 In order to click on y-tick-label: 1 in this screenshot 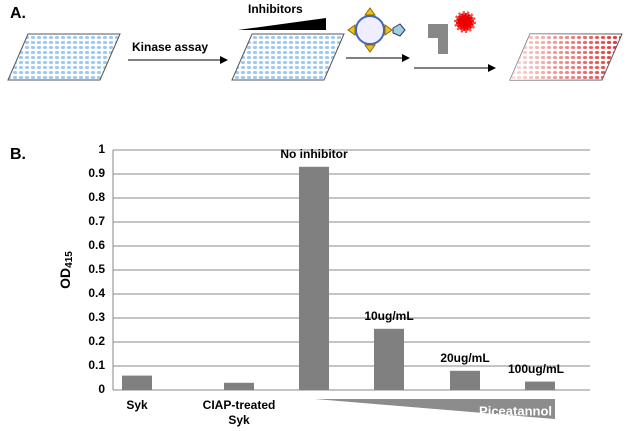, I will do `click(101, 149)`.